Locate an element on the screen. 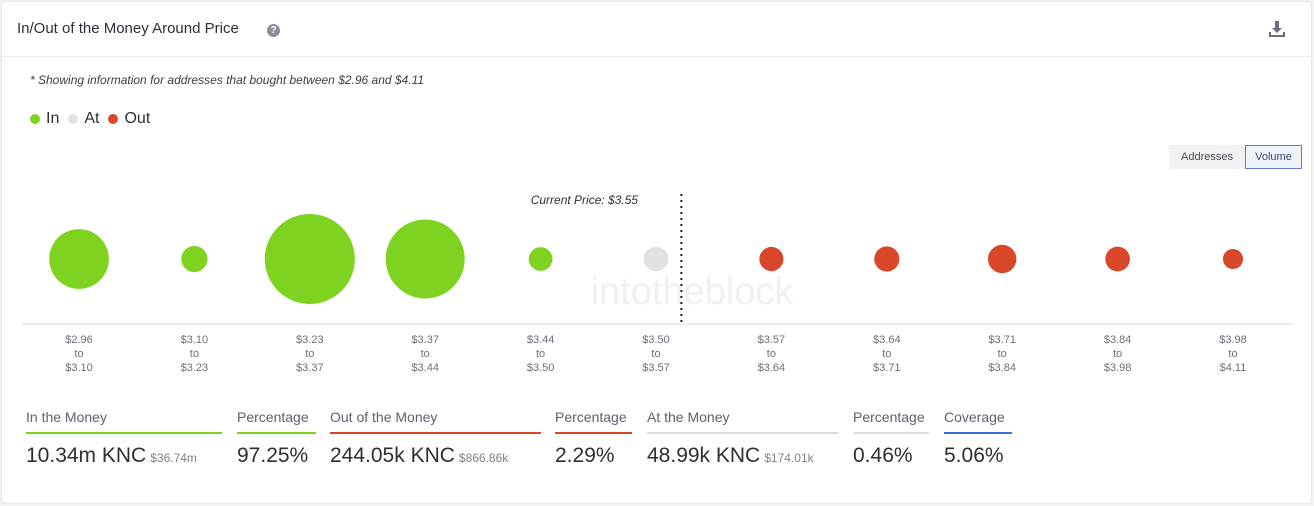 This screenshot has width=1314, height=506. stat-label: Coverage is located at coordinates (978, 421).